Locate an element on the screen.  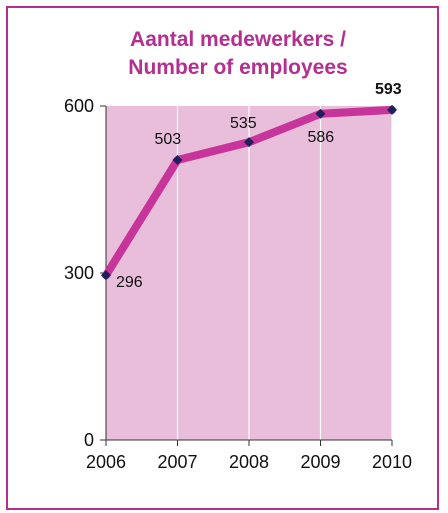
data-label-2010: 593 is located at coordinates (388, 89).